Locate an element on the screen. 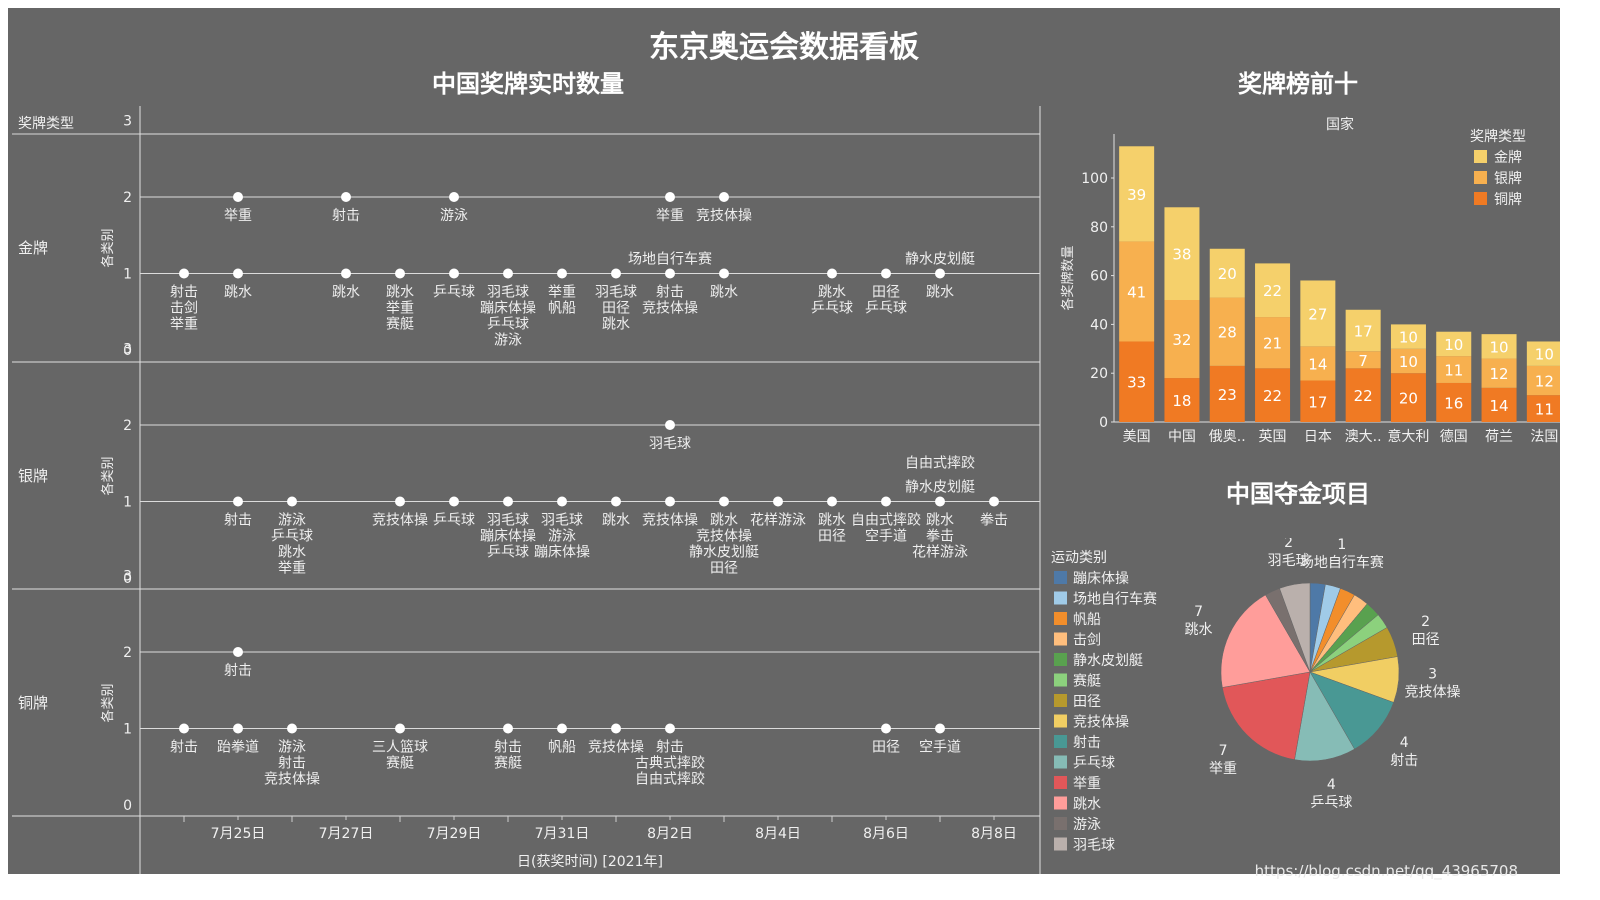 This screenshot has width=1600, height=900. bar-legend-label: 铜牌 is located at coordinates (1508, 199).